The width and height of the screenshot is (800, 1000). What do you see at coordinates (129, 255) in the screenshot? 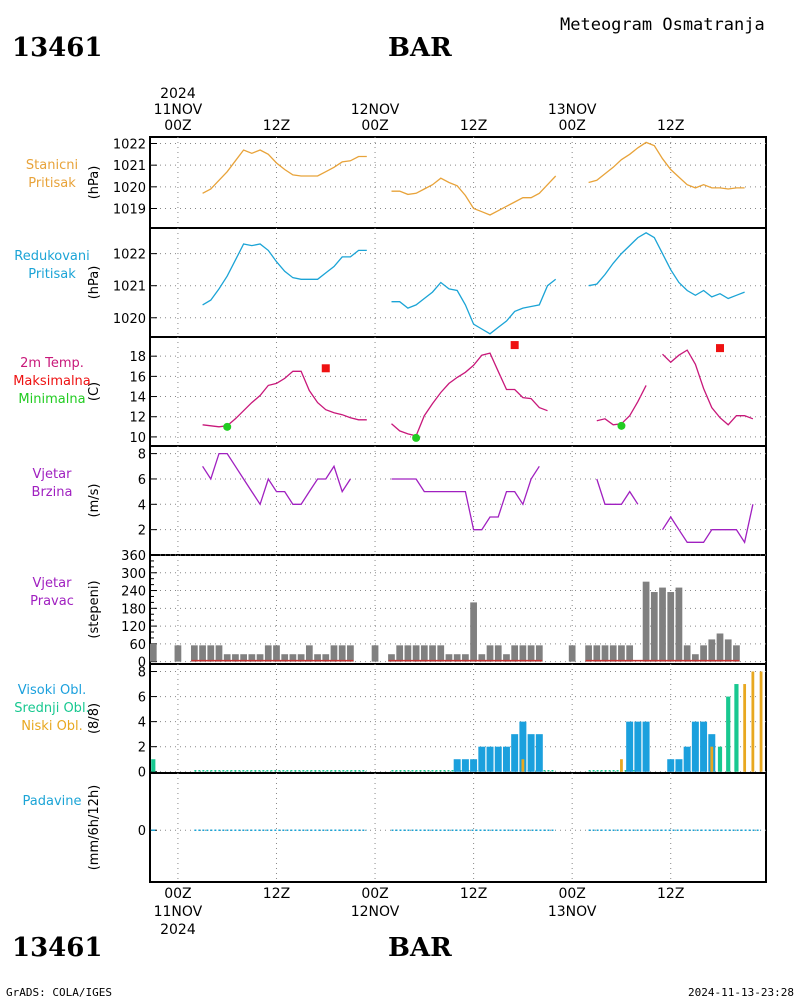
I see `y-tick-label: 1022` at bounding box center [129, 255].